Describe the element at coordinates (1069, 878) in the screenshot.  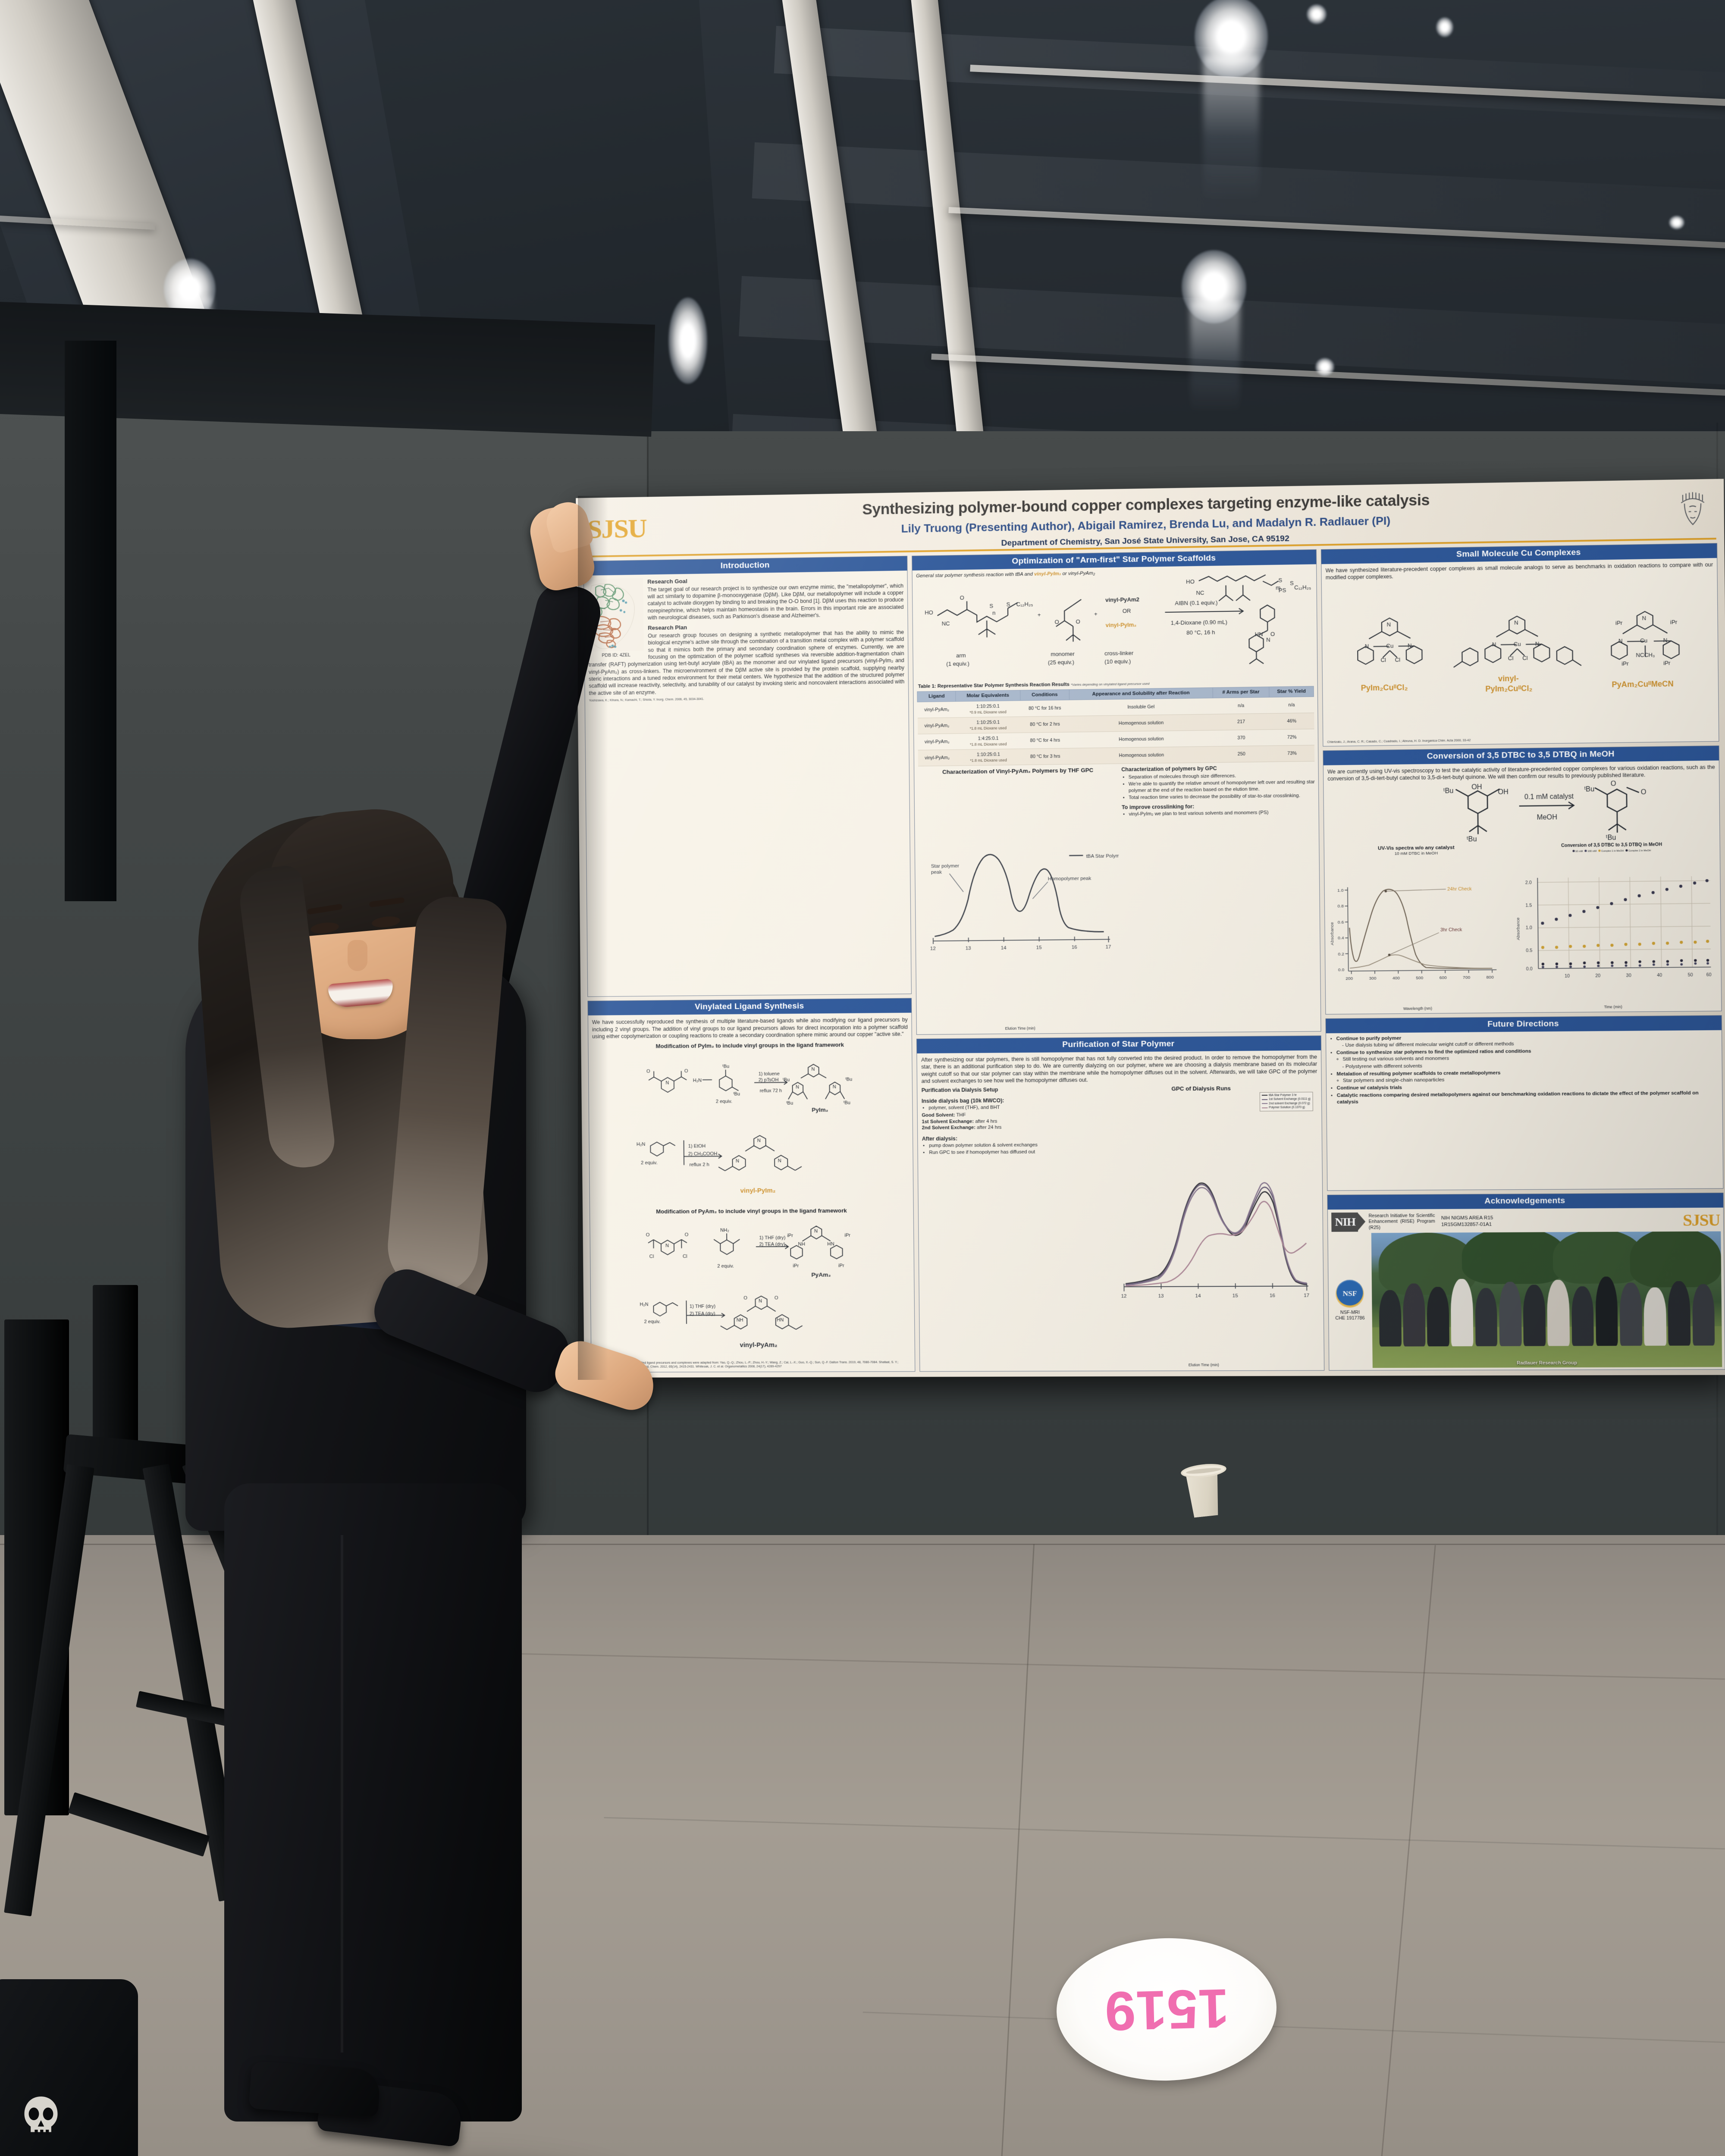
I see `svg-text: Homopolymer peak` at that location.